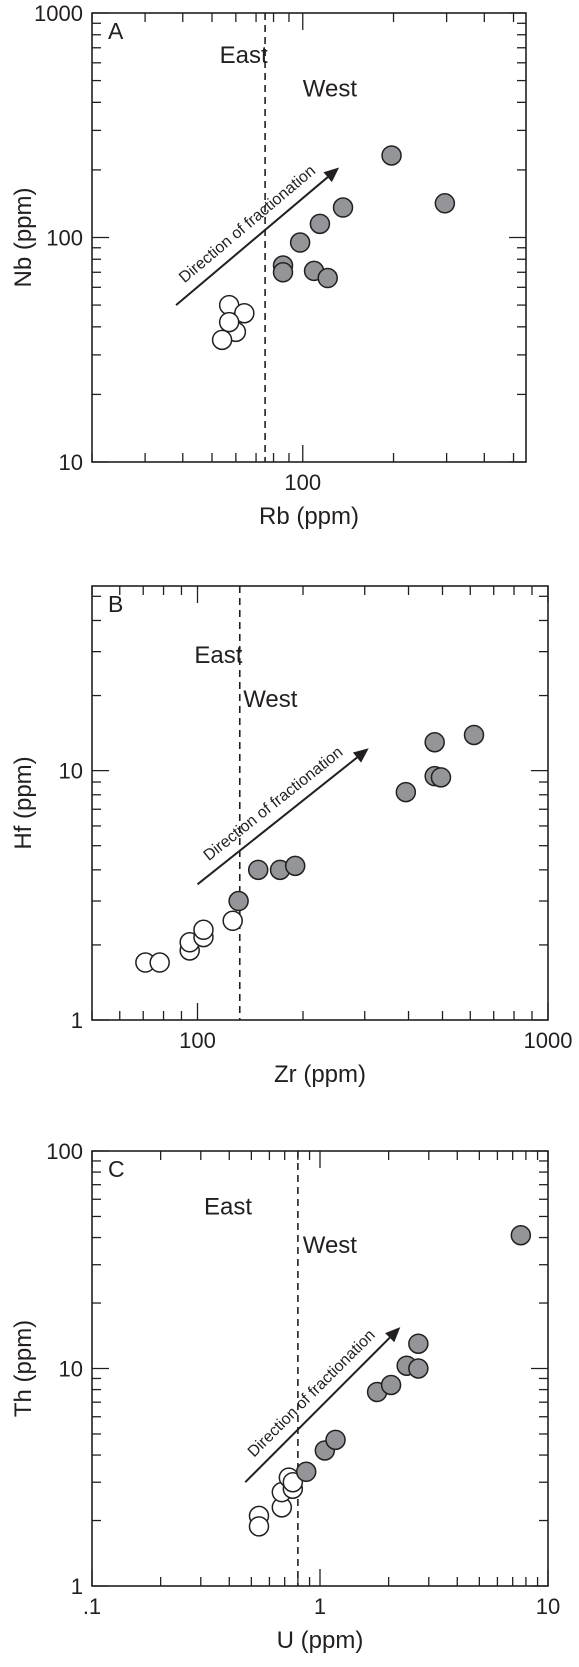 This screenshot has height=1667, width=579. I want to click on panel-label: A, so click(116, 31).